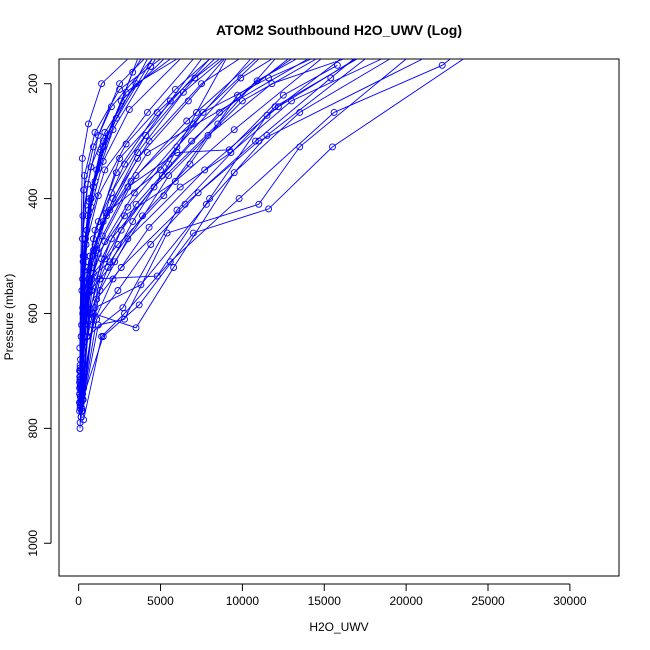 This screenshot has height=650, width=650. I want to click on y-axis: 200 400 600 800 1000, so click(39, 315).